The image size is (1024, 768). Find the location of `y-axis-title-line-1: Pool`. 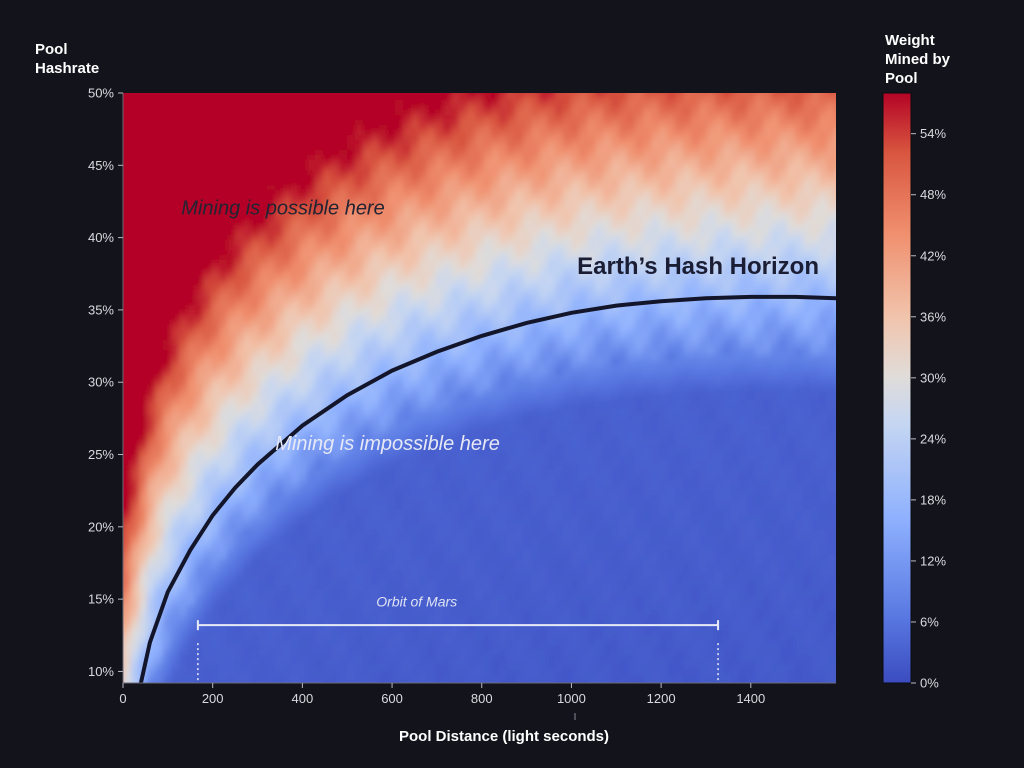

y-axis-title-line-1: Pool is located at coordinates (51, 49).